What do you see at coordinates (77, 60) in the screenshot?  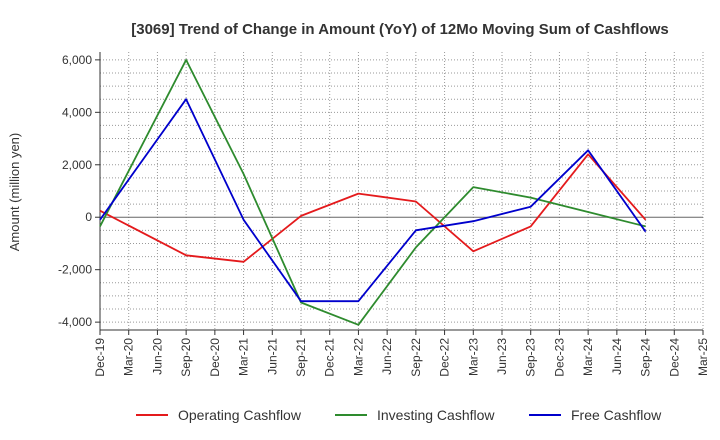 I see `y-tick-label: 6,000` at bounding box center [77, 60].